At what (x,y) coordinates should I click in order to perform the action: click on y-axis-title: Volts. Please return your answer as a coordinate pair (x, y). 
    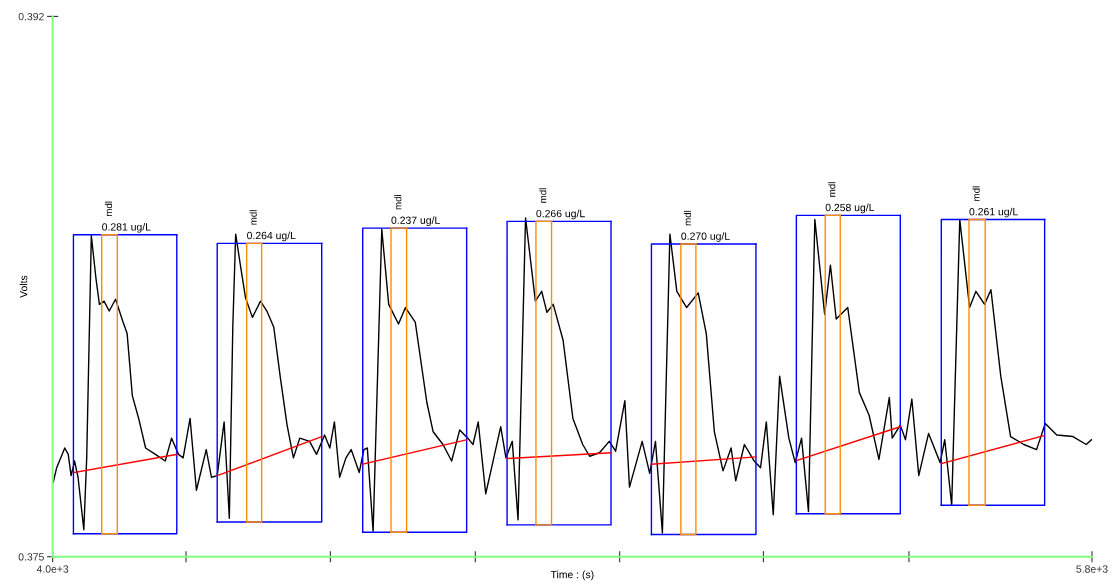
    Looking at the image, I should click on (23, 286).